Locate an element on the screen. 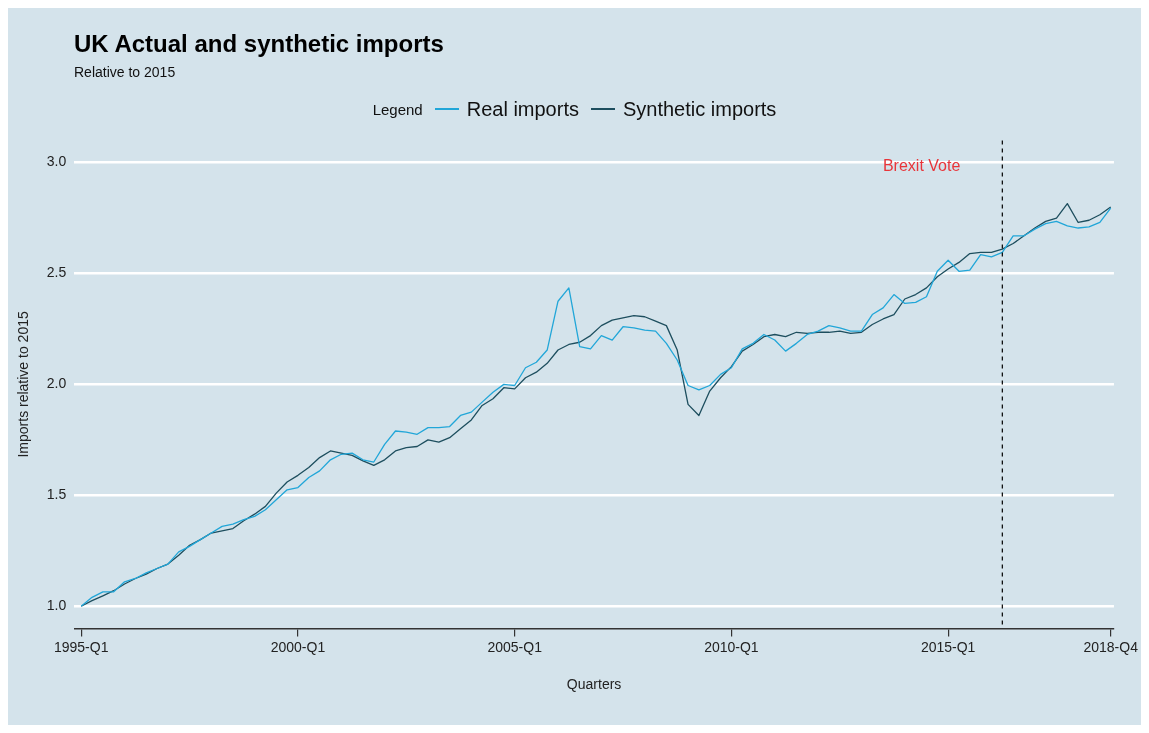 The width and height of the screenshot is (1149, 733). chart-title: UK Actual and synthetic imports is located at coordinates (259, 44).